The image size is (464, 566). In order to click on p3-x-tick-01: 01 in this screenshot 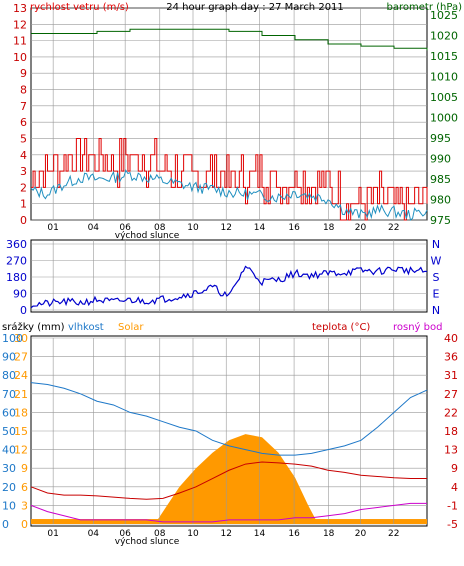, I will do `click(52, 534)`.